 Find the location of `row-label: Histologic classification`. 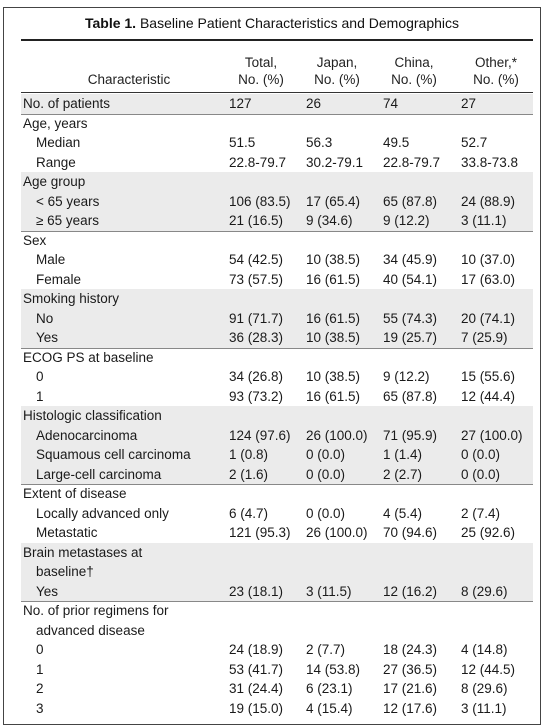

row-label: Histologic classification is located at coordinates (92, 415).